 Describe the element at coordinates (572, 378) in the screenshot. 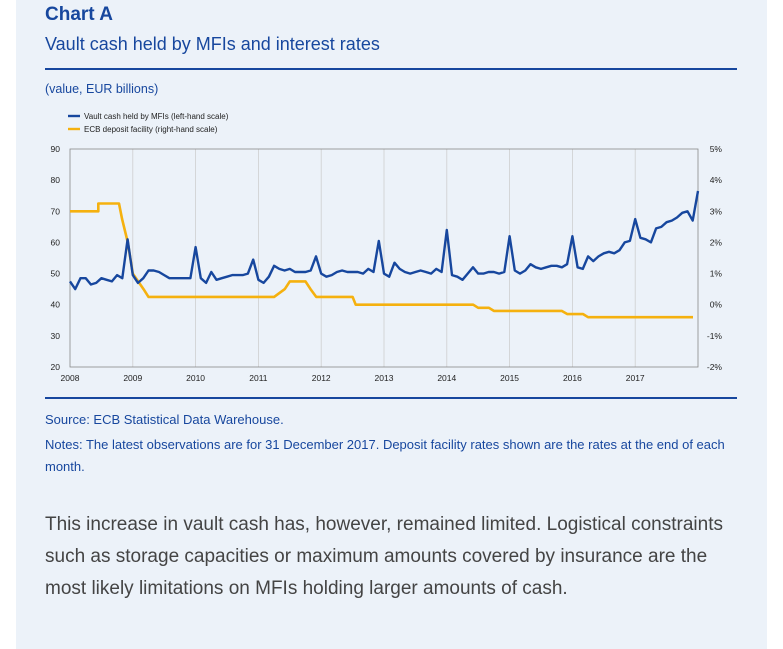

I see `x-tick-label: 2016` at that location.